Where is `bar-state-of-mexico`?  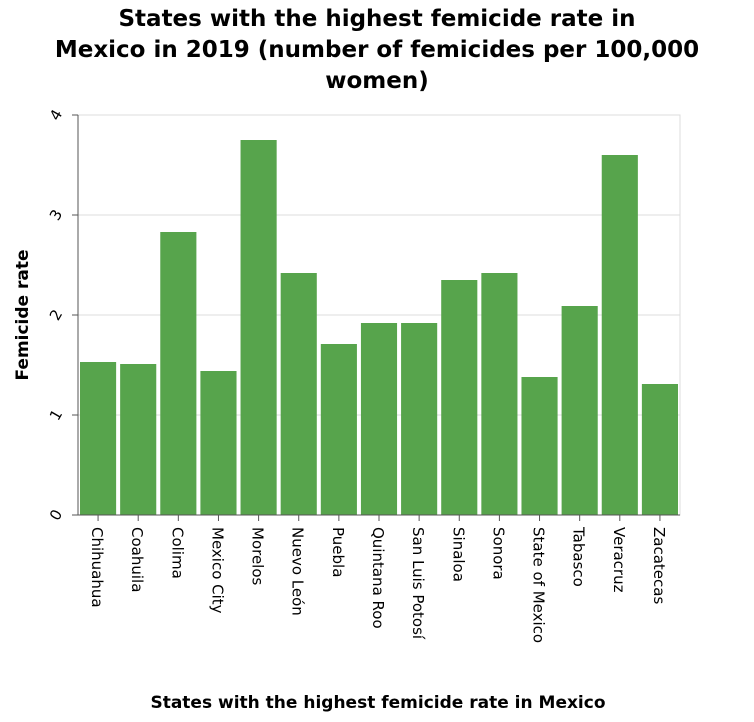
bar-state-of-mexico is located at coordinates (539, 446).